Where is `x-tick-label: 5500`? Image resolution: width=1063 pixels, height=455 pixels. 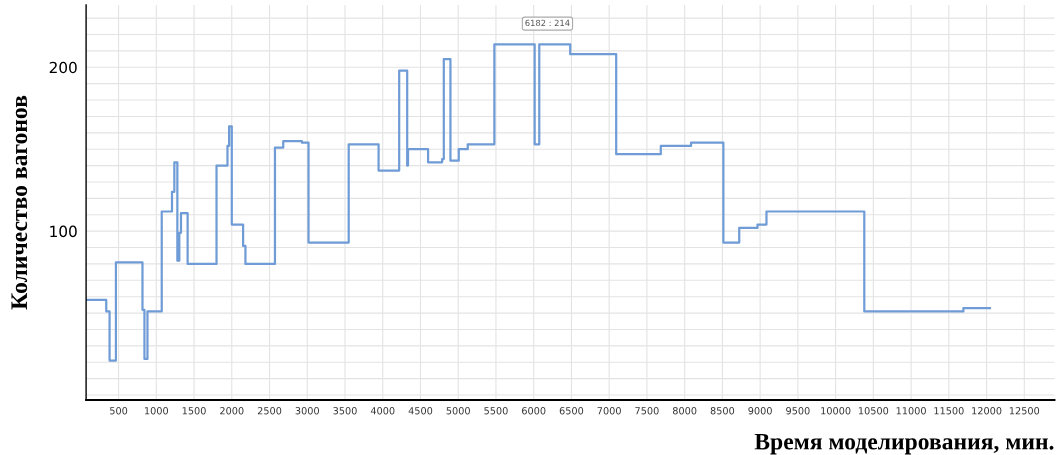 x-tick-label: 5500 is located at coordinates (496, 411).